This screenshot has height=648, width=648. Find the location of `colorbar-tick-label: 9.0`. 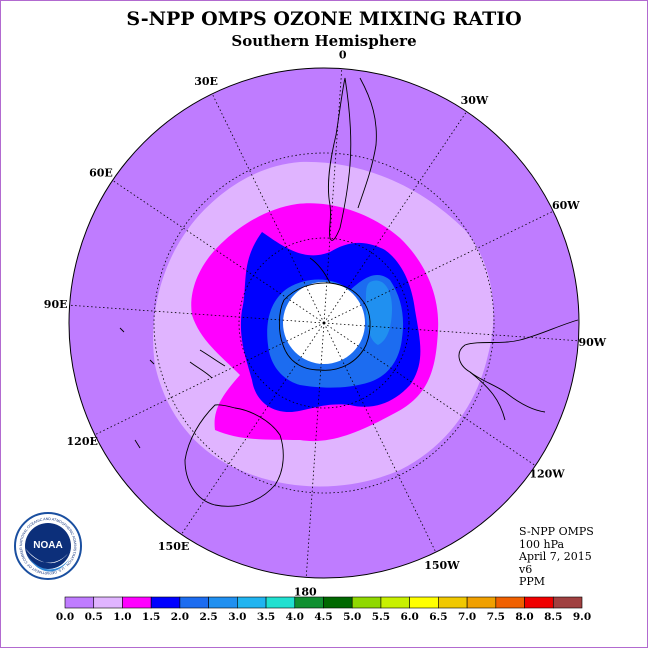

colorbar-tick-label: 9.0 is located at coordinates (582, 617).